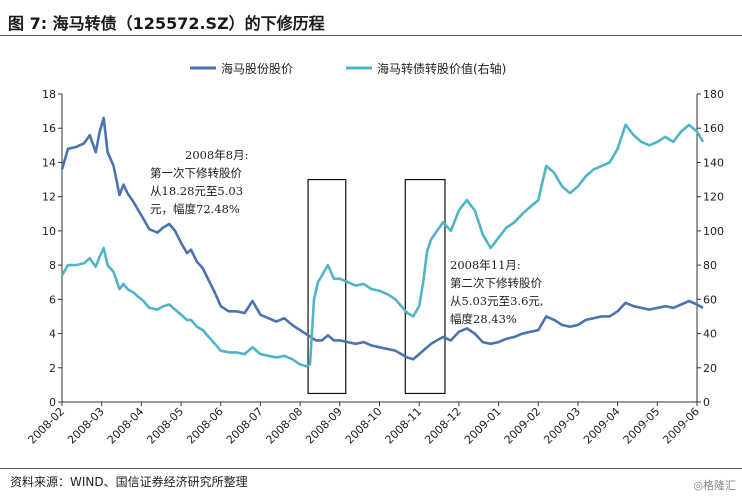 The height and width of the screenshot is (500, 742). Describe the element at coordinates (49, 94) in the screenshot. I see `y-left-tick-label: 18` at that location.